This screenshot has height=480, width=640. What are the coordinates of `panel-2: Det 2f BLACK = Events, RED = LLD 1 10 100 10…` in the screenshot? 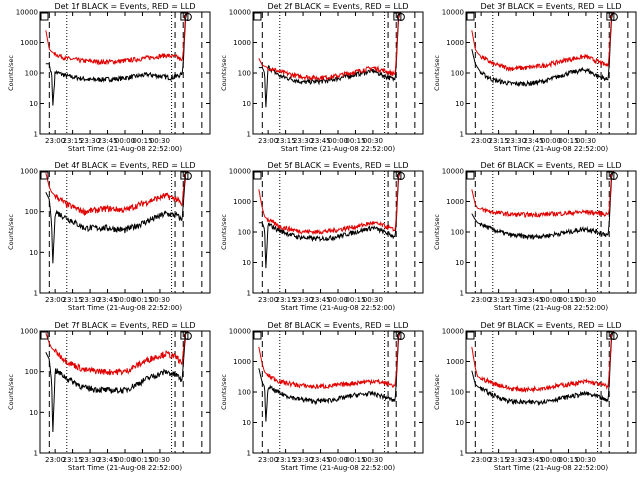 It's located at (322, 77).